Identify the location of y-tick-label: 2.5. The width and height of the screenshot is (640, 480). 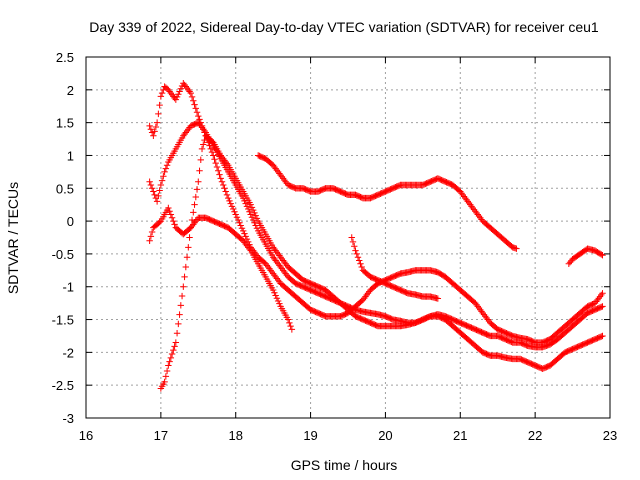
(65, 57).